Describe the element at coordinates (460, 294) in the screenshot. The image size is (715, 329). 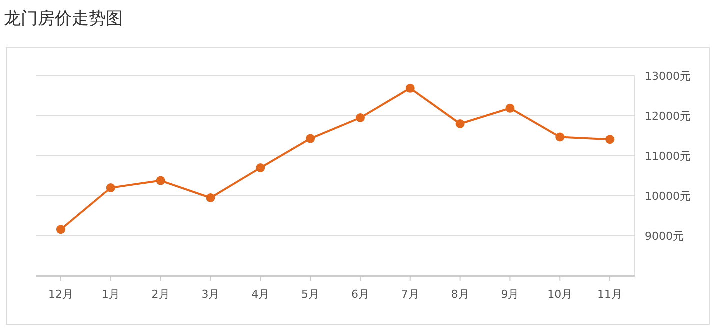
I see `x-tick-label: 8月` at that location.